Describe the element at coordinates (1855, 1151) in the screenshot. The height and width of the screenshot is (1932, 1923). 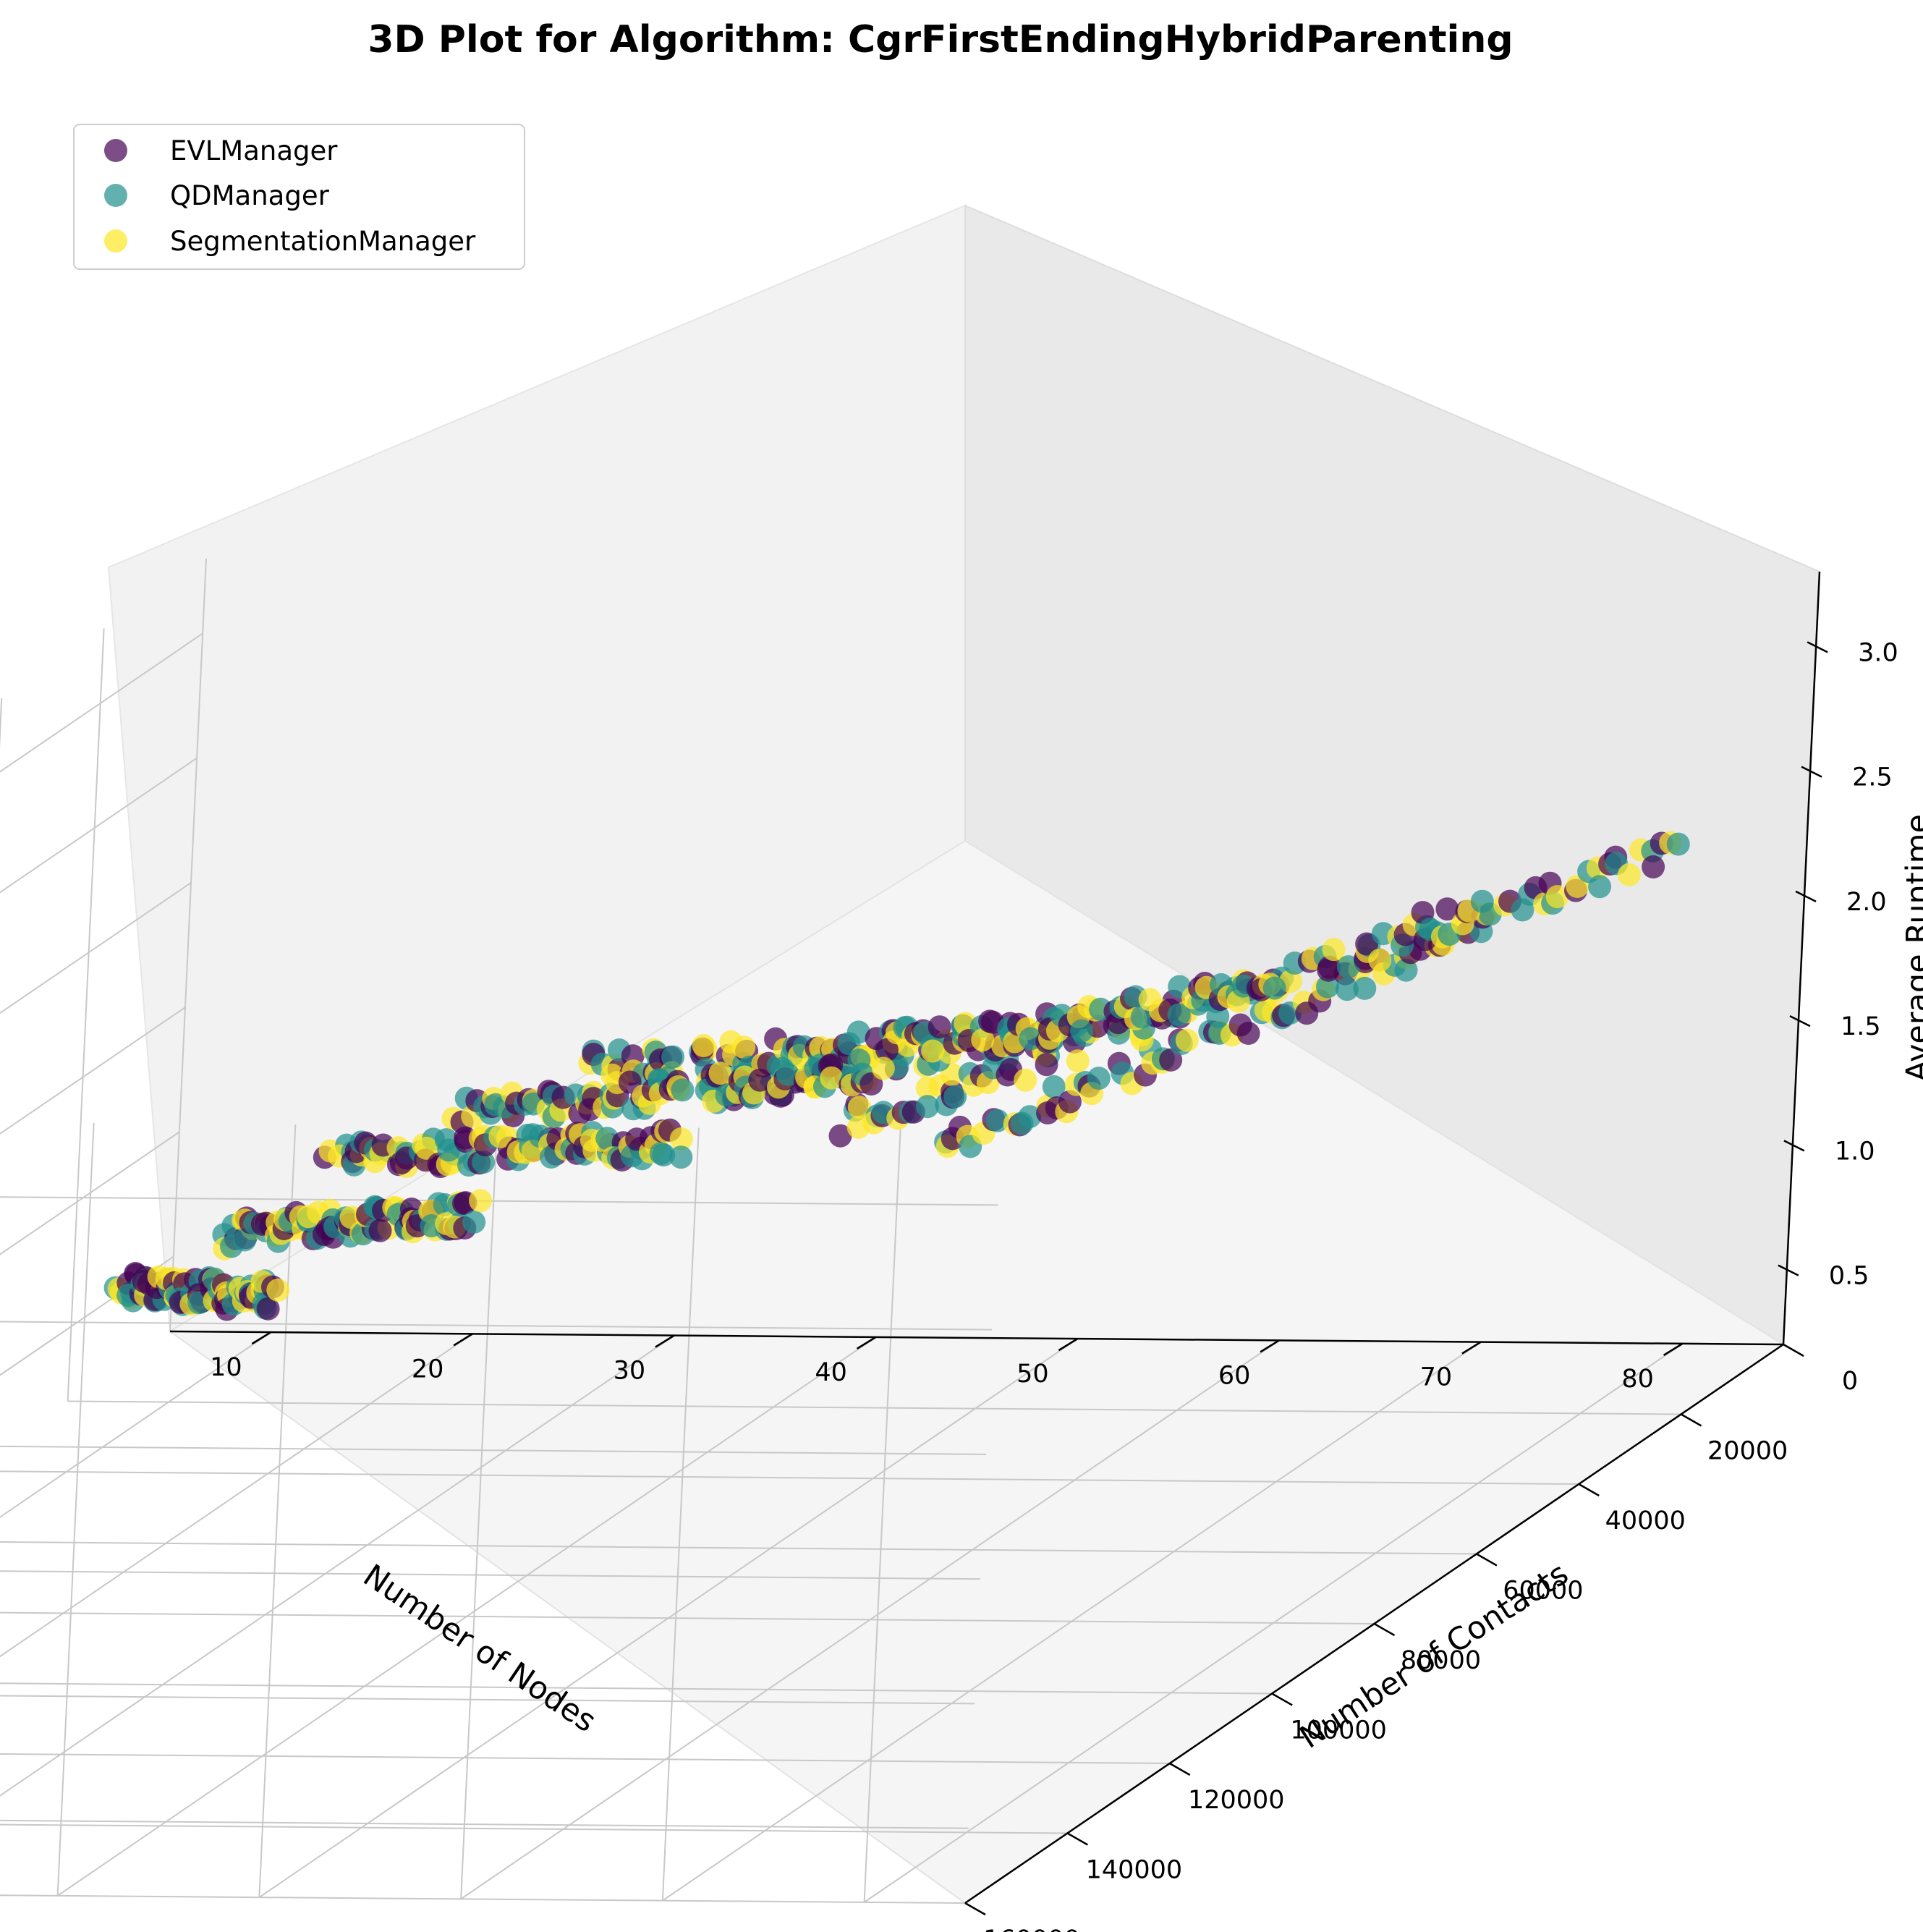
I see `z-tick-label: 1.0` at that location.